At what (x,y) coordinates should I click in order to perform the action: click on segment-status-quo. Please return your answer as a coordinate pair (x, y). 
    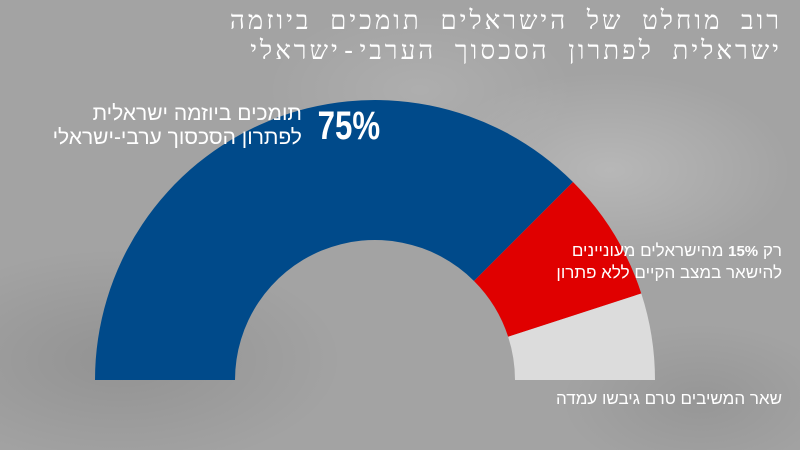
    Looking at the image, I should click on (557, 259).